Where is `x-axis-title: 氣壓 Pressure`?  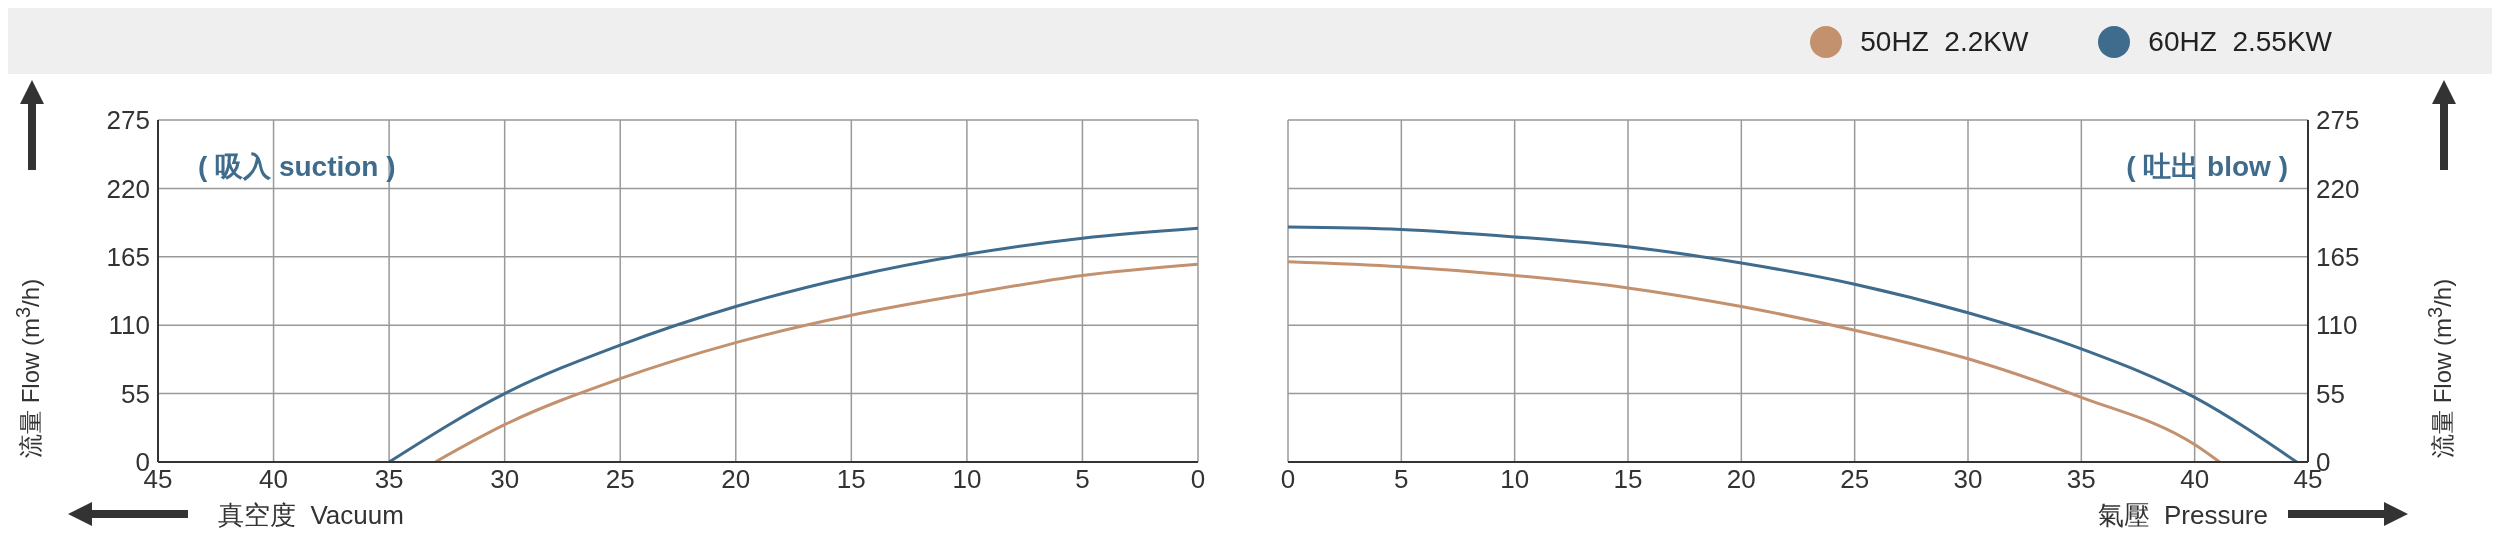
x-axis-title: 氣壓 Pressure is located at coordinates (2182, 515).